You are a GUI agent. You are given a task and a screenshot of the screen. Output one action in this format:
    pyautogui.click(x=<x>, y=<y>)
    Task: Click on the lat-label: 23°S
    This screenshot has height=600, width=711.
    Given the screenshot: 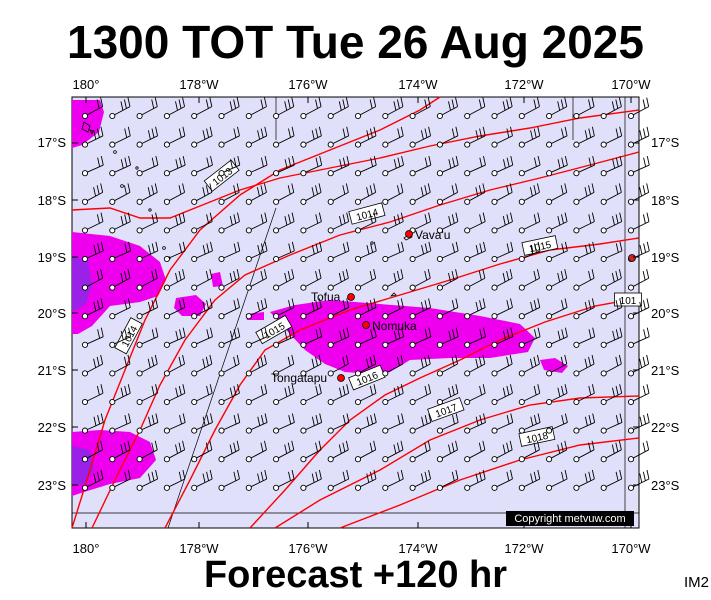 What is the action you would take?
    pyautogui.click(x=52, y=485)
    